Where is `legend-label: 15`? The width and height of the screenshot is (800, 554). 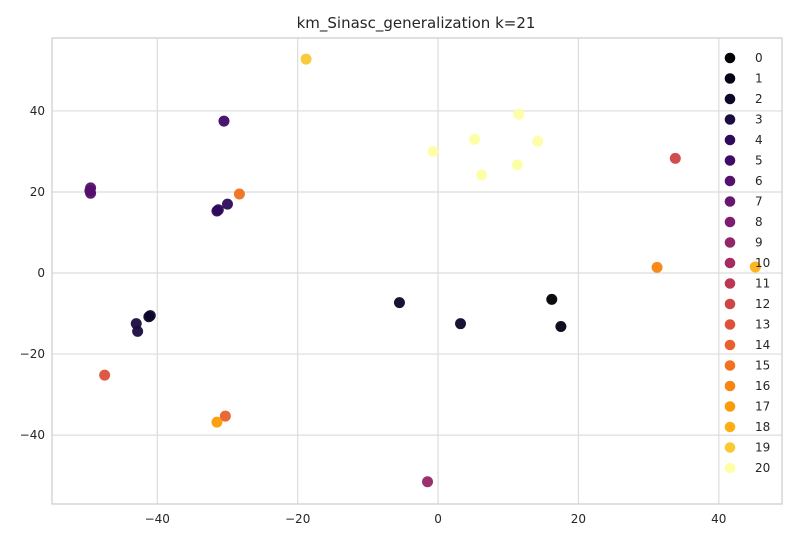 legend-label: 15 is located at coordinates (762, 366).